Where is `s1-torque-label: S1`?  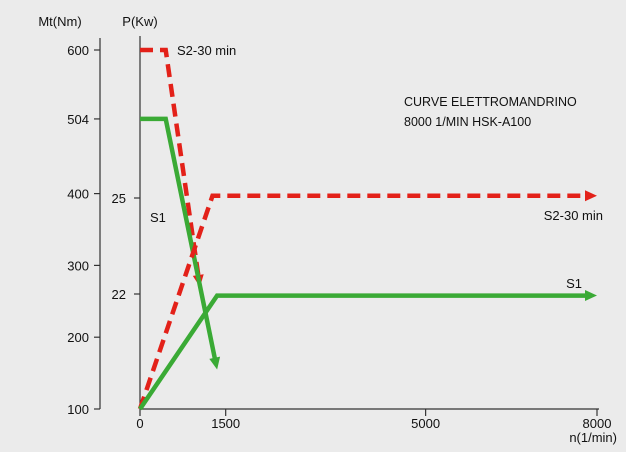
s1-torque-label: S1 is located at coordinates (158, 217).